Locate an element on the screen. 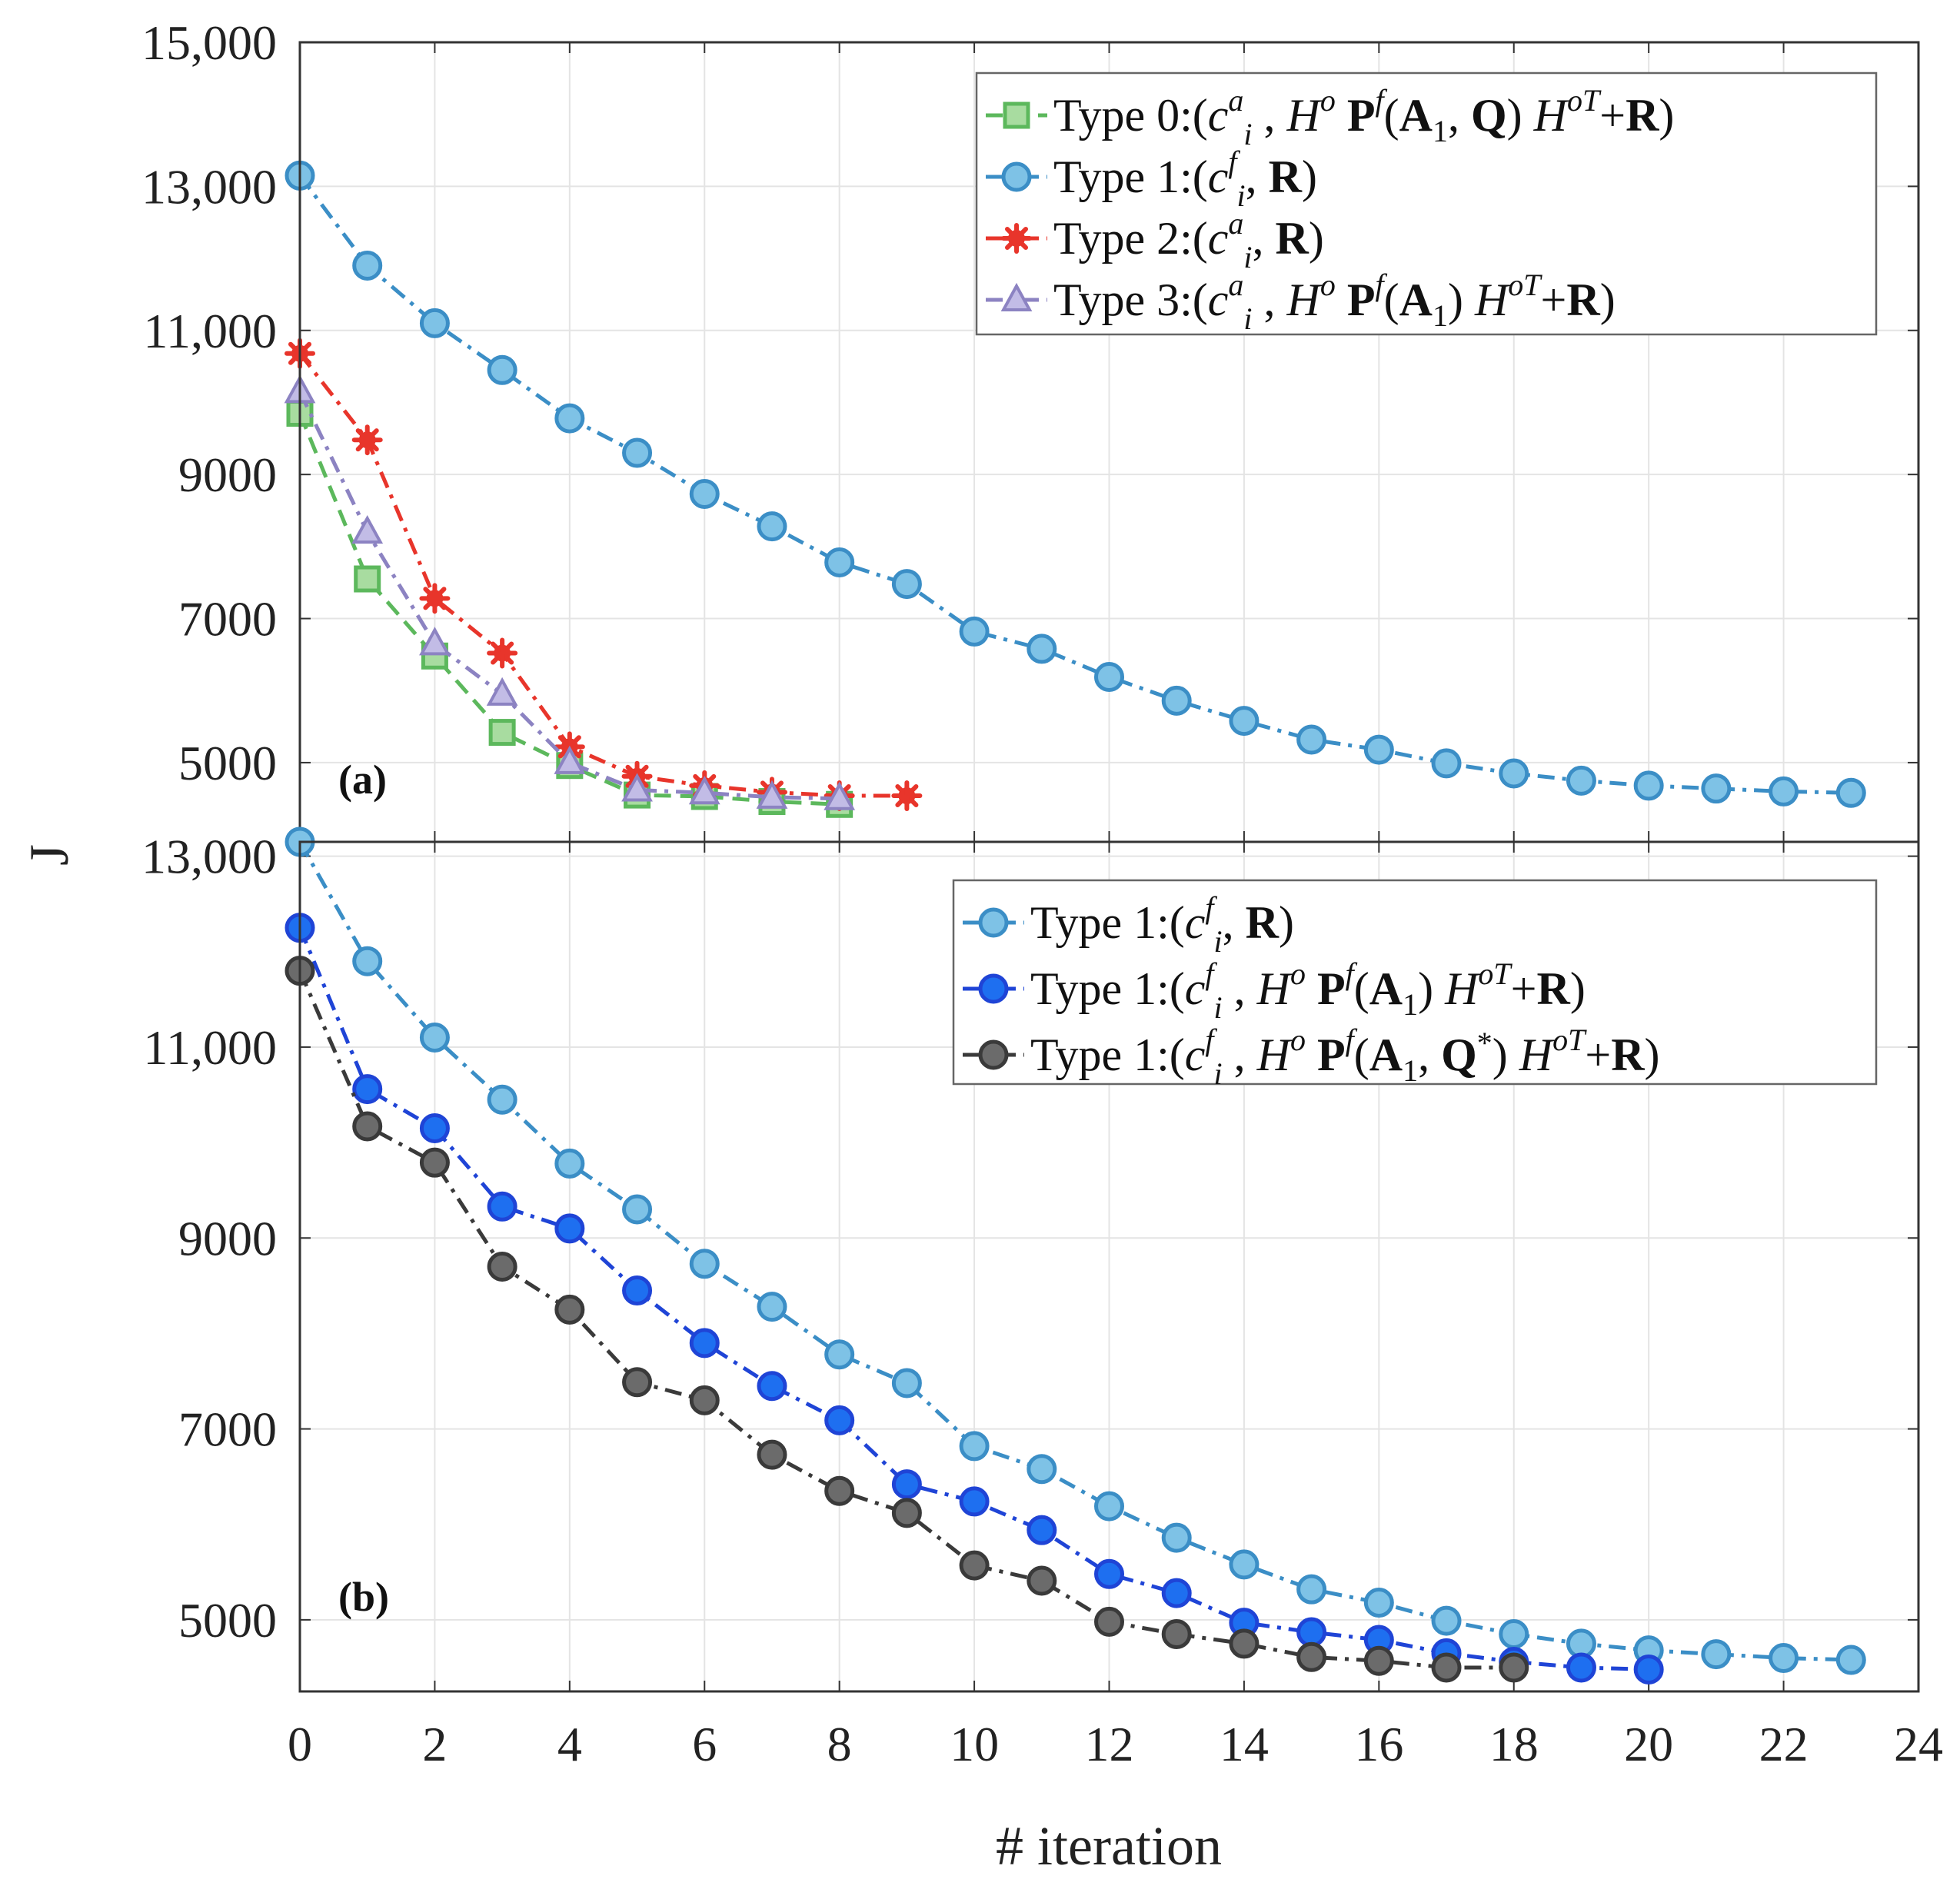  x-tick-label: 12 is located at coordinates (1109, 1744).